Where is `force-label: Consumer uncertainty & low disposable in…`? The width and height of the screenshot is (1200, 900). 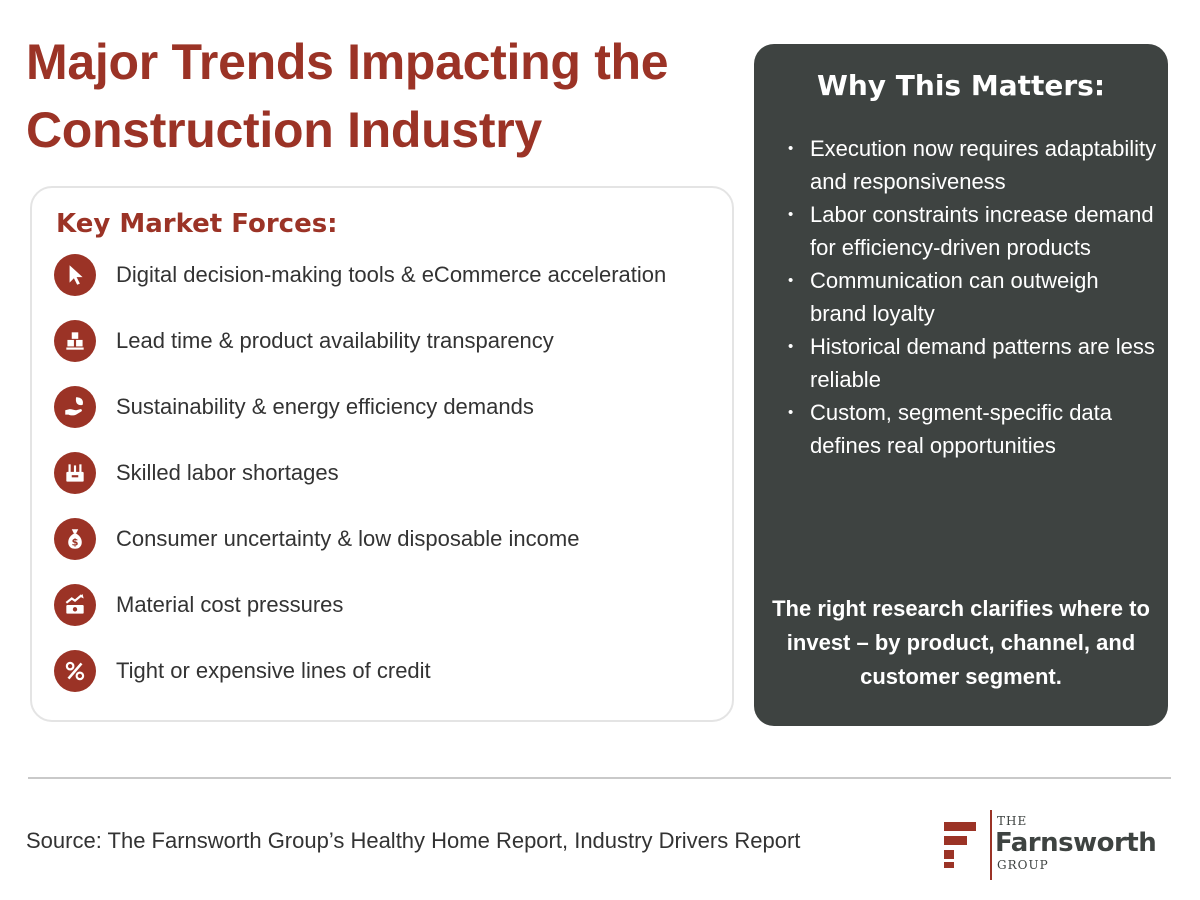 force-label: Consumer uncertainty & low disposable in… is located at coordinates (348, 538).